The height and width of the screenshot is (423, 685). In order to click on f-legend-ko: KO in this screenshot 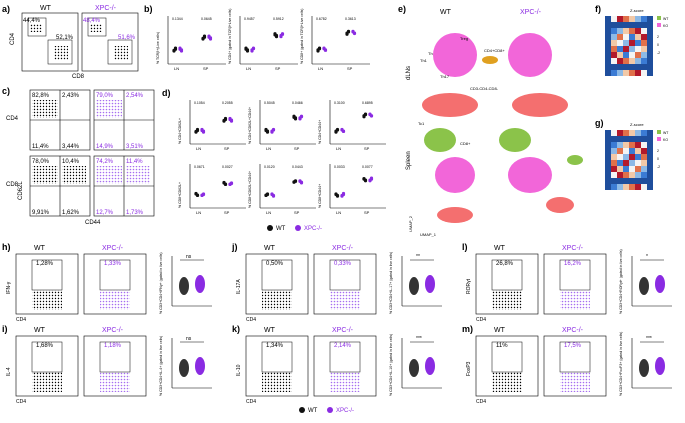, I will do `click(665, 26)`.